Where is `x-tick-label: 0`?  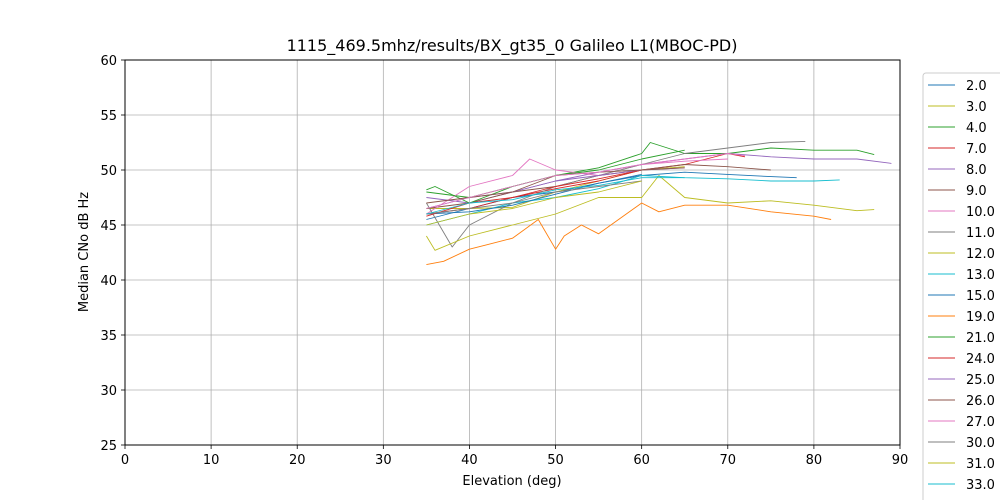
x-tick-label: 0 is located at coordinates (125, 460).